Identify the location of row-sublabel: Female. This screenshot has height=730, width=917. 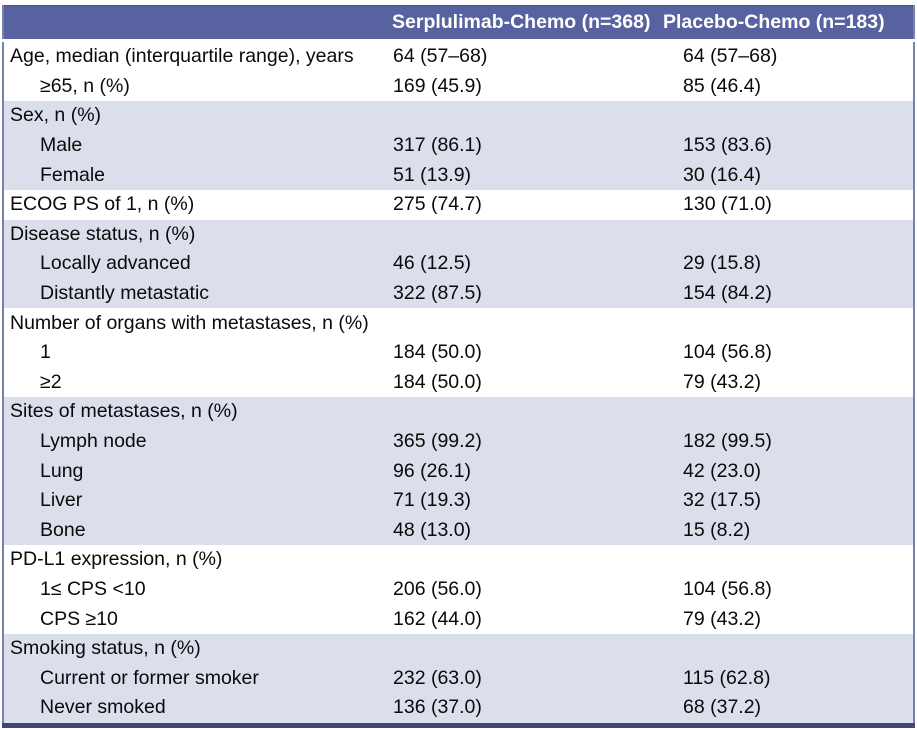
(195, 175).